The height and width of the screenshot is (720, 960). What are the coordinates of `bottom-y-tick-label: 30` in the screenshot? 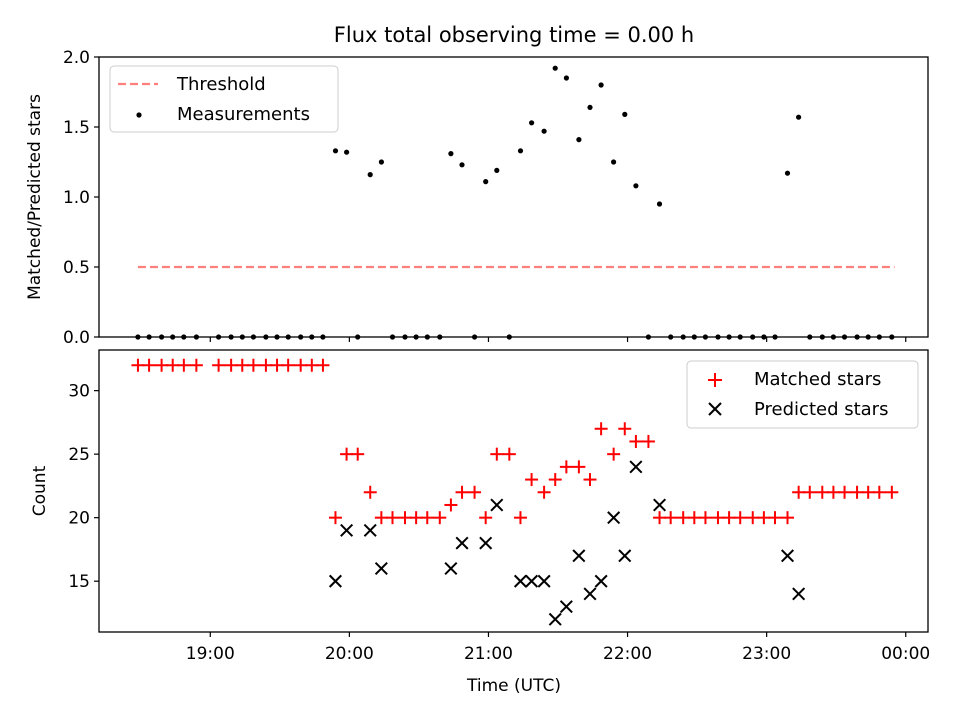 It's located at (79, 392).